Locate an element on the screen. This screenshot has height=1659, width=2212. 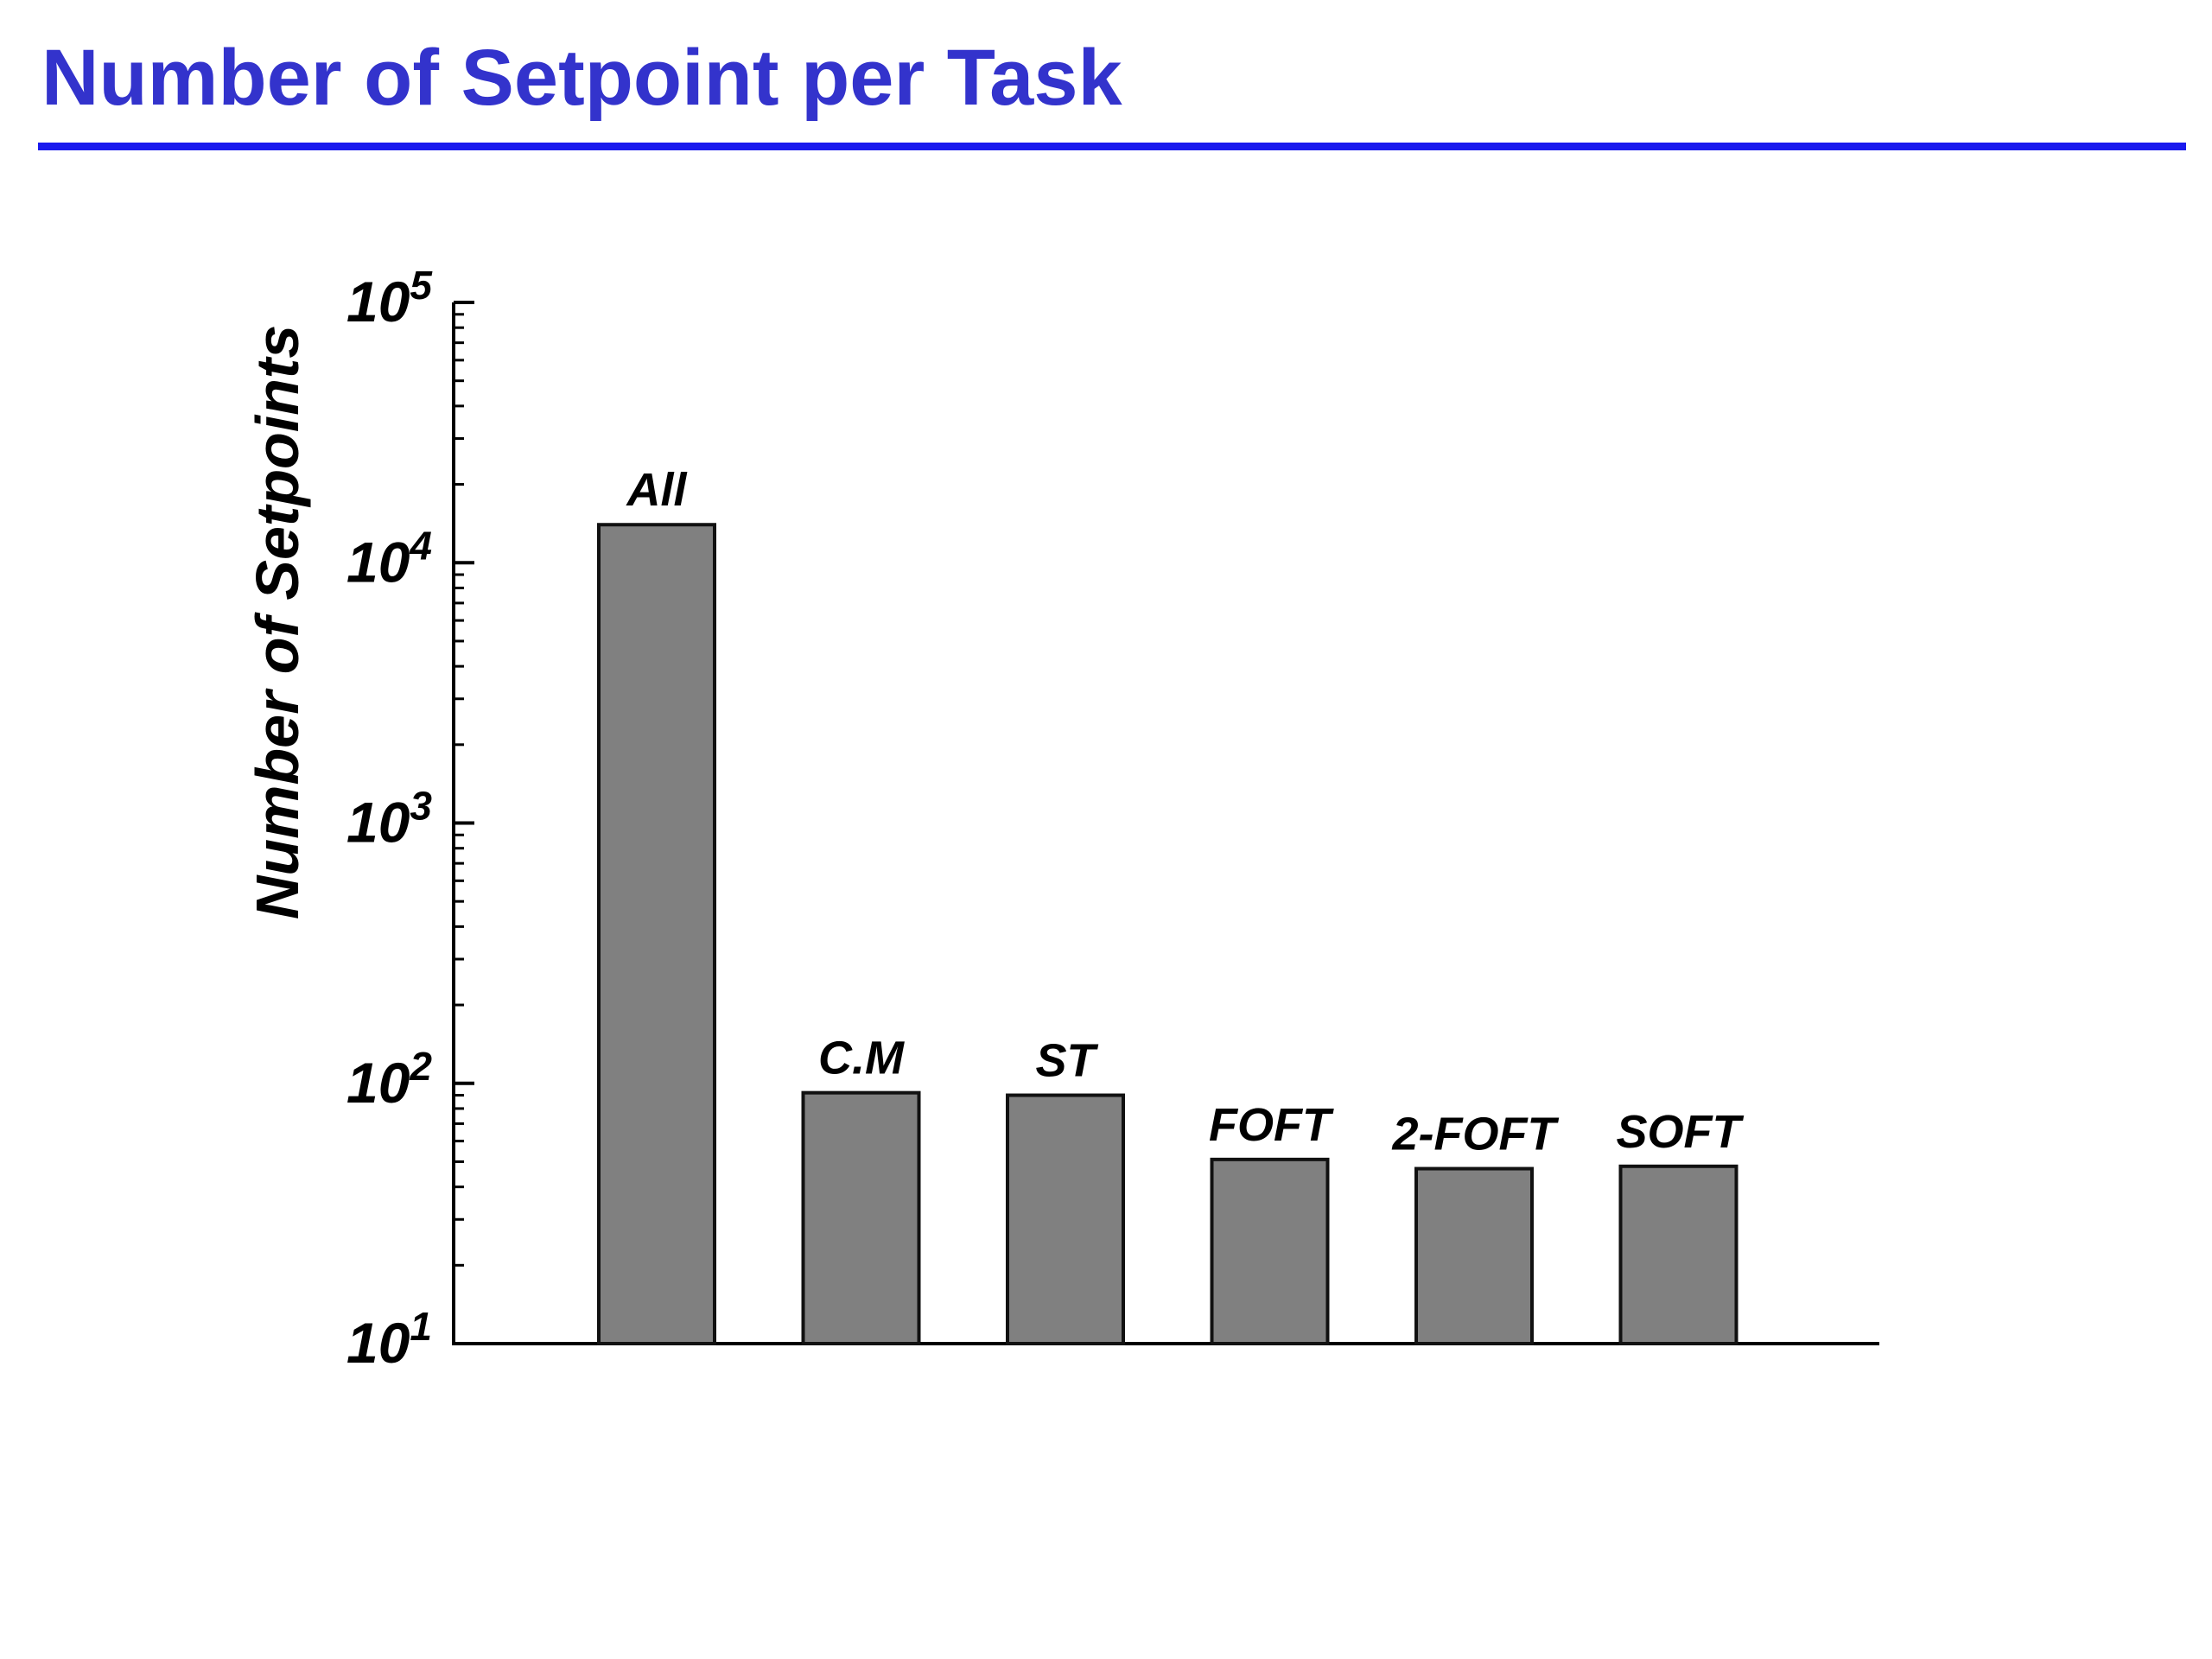
bar-label: All is located at coordinates (656, 490).